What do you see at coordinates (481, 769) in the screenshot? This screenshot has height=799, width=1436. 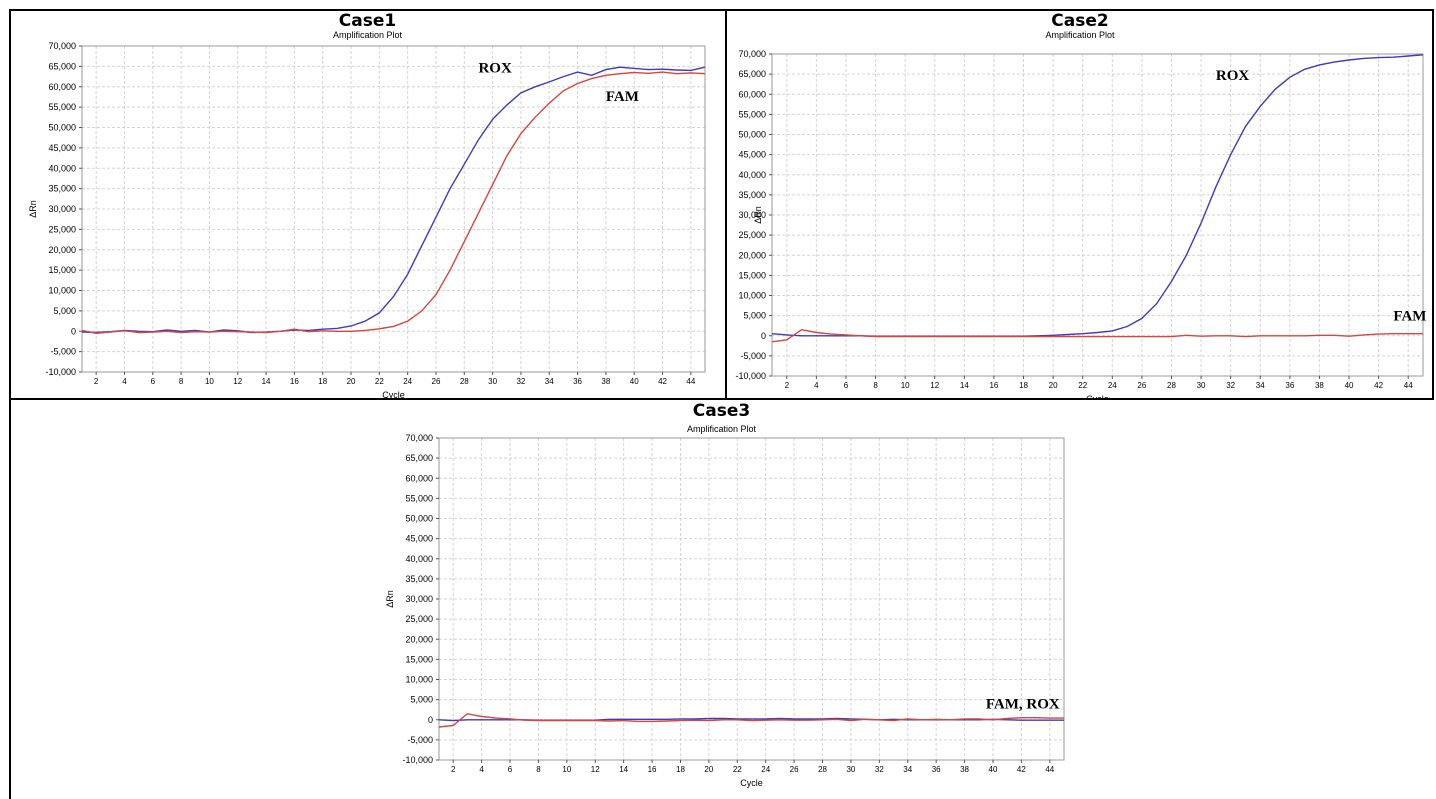 I see `case3-x-tick-label: 4` at bounding box center [481, 769].